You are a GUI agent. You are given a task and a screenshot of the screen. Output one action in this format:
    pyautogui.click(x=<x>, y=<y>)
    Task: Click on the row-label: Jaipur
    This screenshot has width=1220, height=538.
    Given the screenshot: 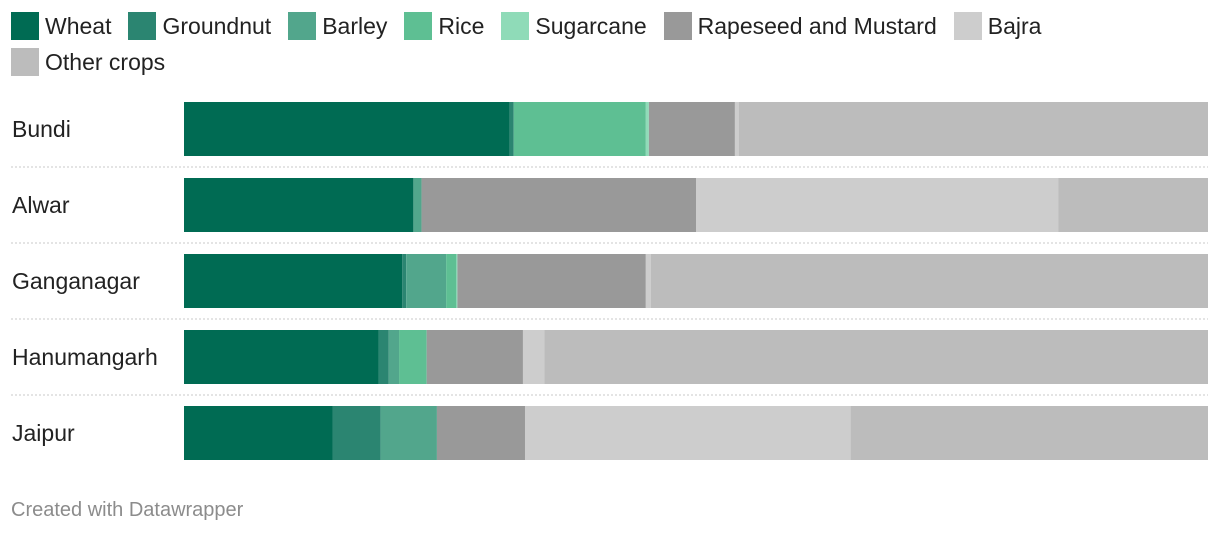 What is the action you would take?
    pyautogui.click(x=43, y=433)
    